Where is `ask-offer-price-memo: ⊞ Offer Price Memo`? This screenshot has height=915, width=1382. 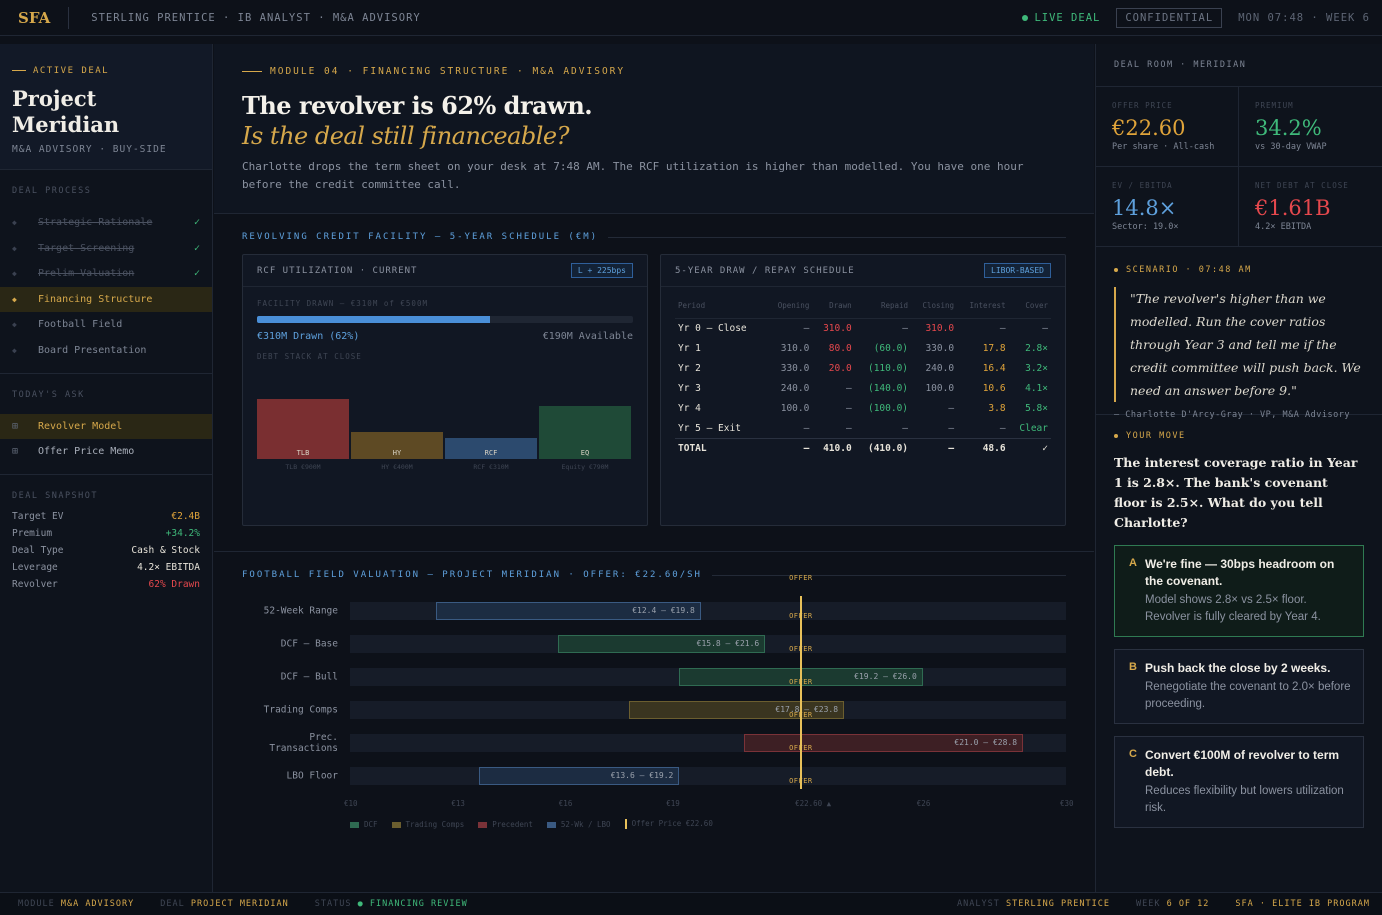
ask-offer-price-memo: ⊞ Offer Price Memo is located at coordinates (106, 451).